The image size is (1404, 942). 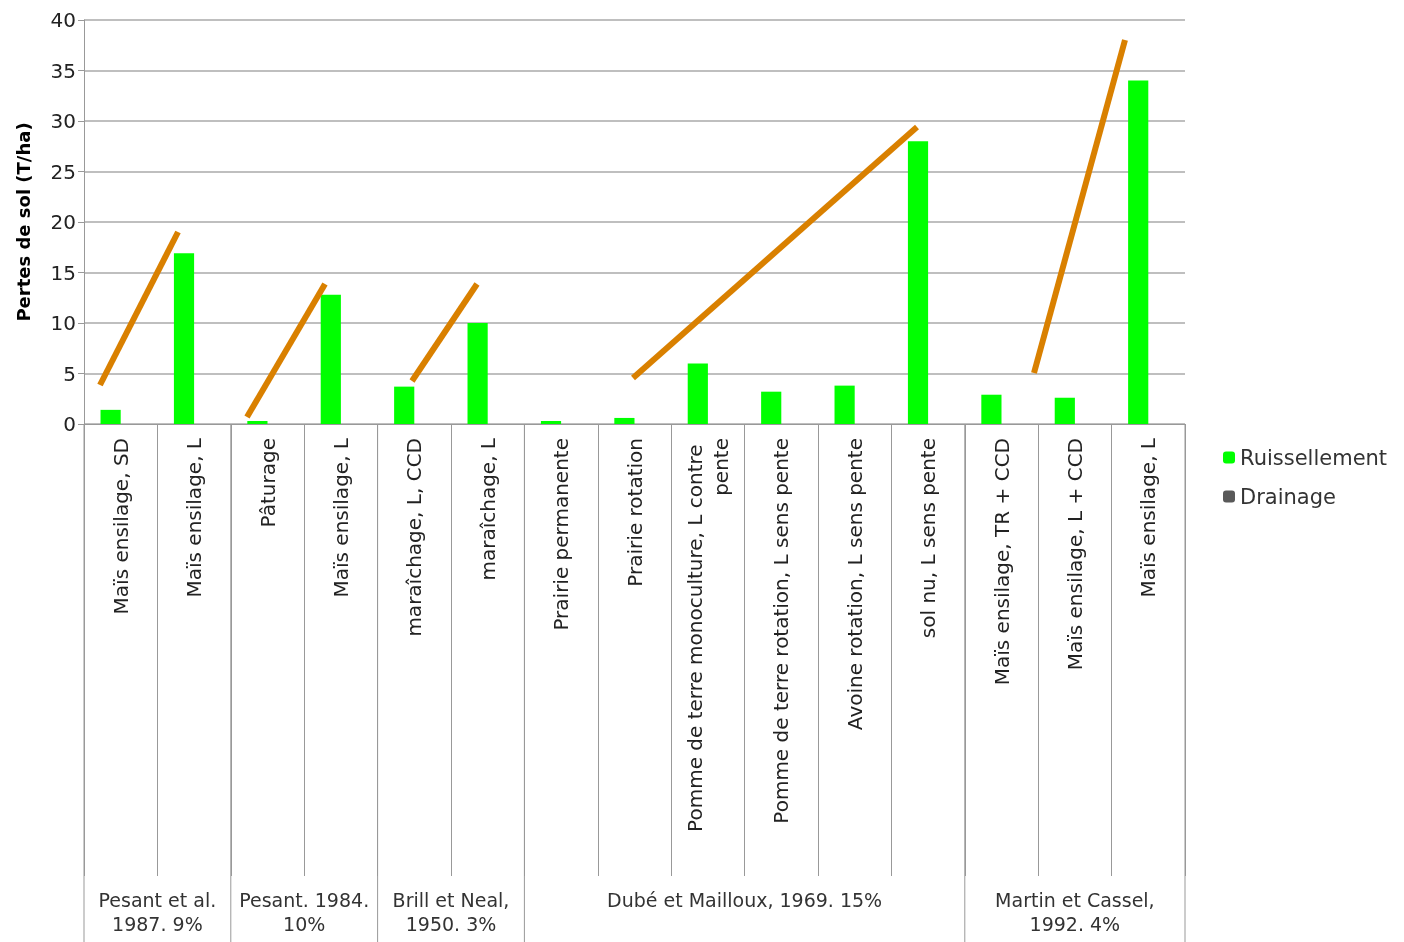 I want to click on text: Dubé et Mailloux, 1969. 15%, so click(x=745, y=900).